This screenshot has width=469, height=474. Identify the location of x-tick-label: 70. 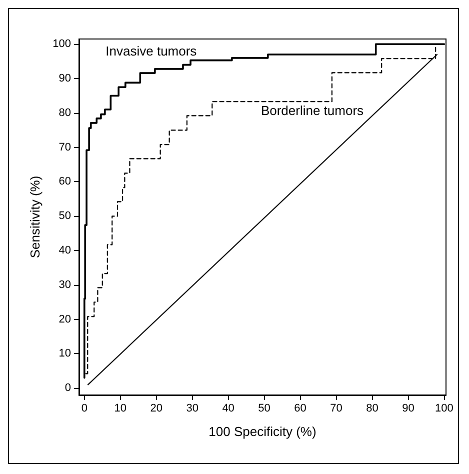
(336, 408).